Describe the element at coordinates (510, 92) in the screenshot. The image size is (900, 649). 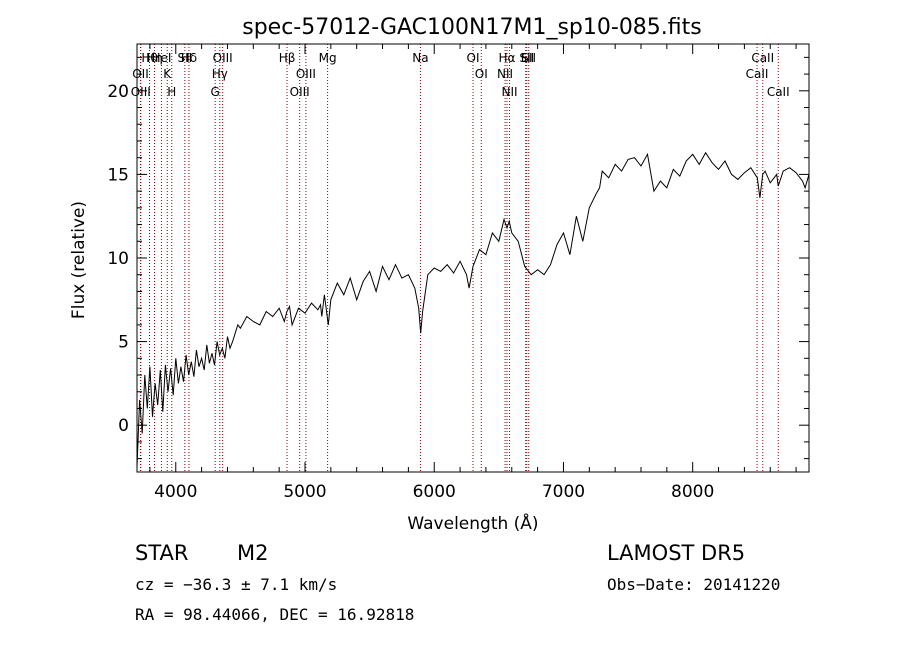
I see `line-label-21: NII` at that location.